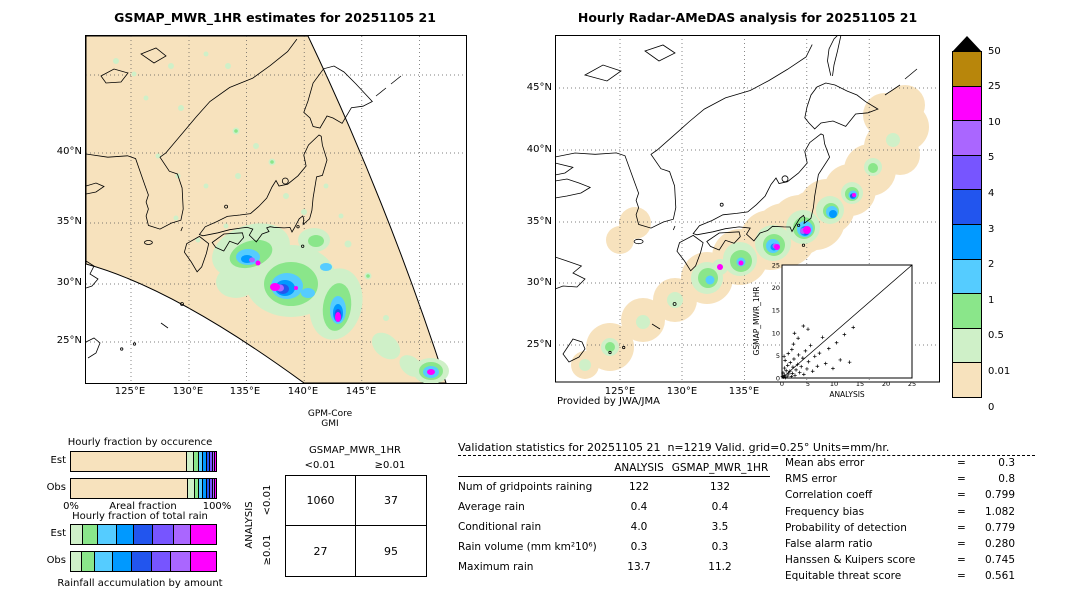 The width and height of the screenshot is (1080, 612). What do you see at coordinates (999, 371) in the screenshot?
I see `colorbar-level-label: 0.01` at bounding box center [999, 371].